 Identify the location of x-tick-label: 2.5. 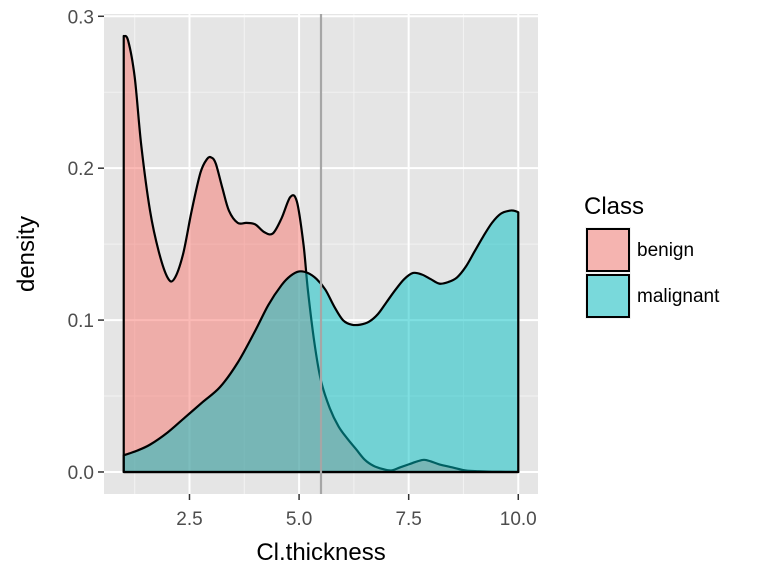
(189, 519).